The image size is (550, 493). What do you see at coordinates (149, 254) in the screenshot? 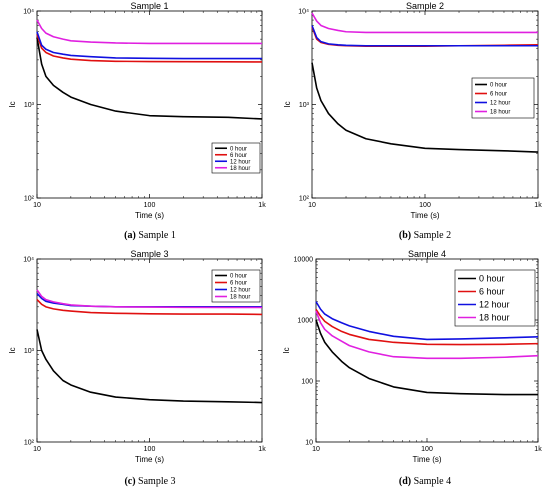
I see `chart-title: Sample 3` at bounding box center [149, 254].